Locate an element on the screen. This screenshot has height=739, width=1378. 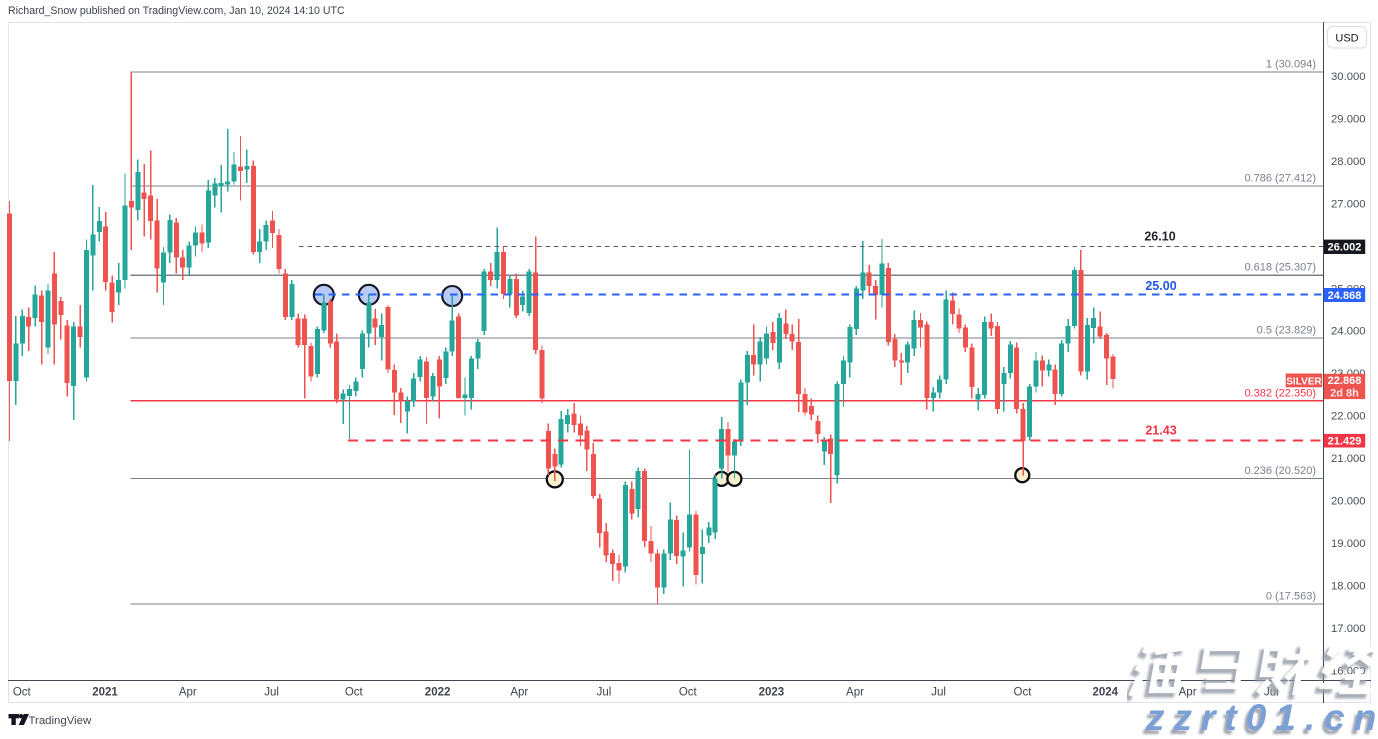
svg-text: 0.236 (20.520) is located at coordinates (1280, 471).